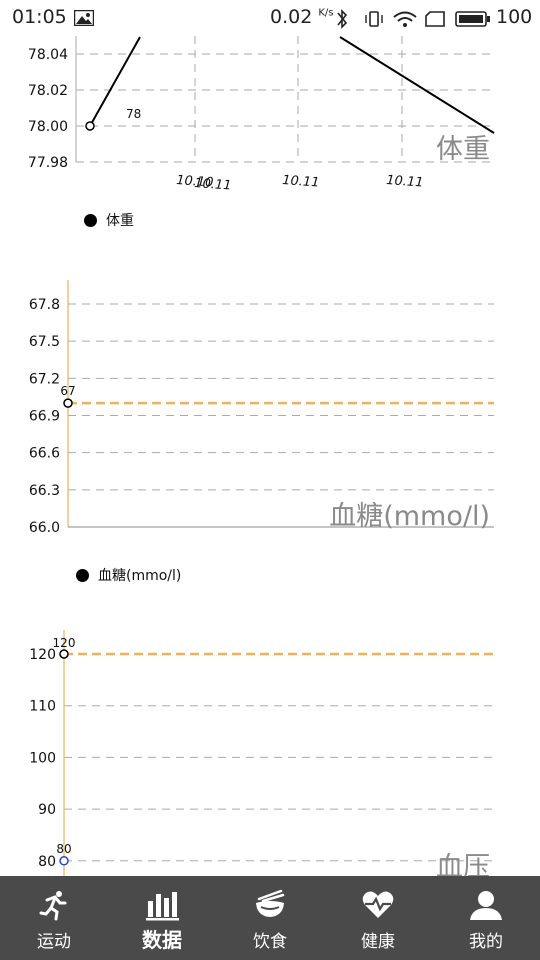 Image resolution: width=540 pixels, height=960 pixels. Describe the element at coordinates (84, 18) in the screenshot. I see `image-notification-icon` at that location.